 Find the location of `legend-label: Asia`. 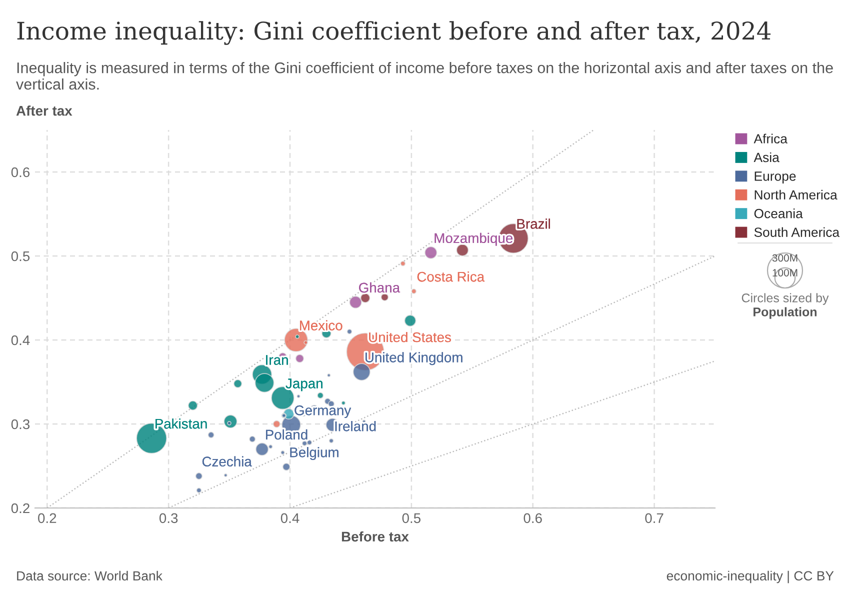

legend-label: Asia is located at coordinates (767, 157).